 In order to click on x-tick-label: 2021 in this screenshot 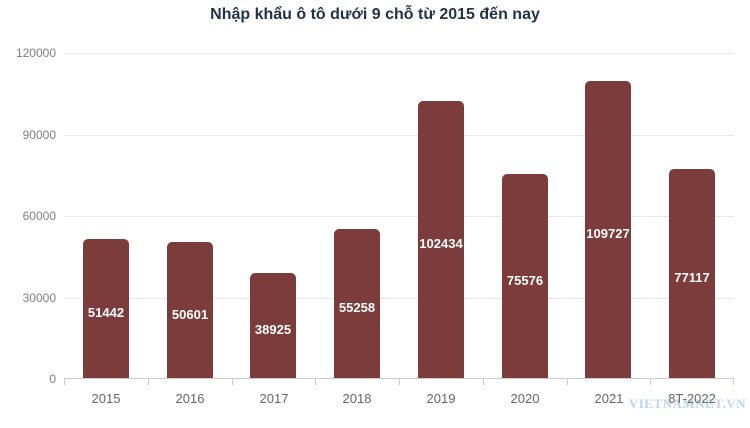, I will do `click(609, 398)`.